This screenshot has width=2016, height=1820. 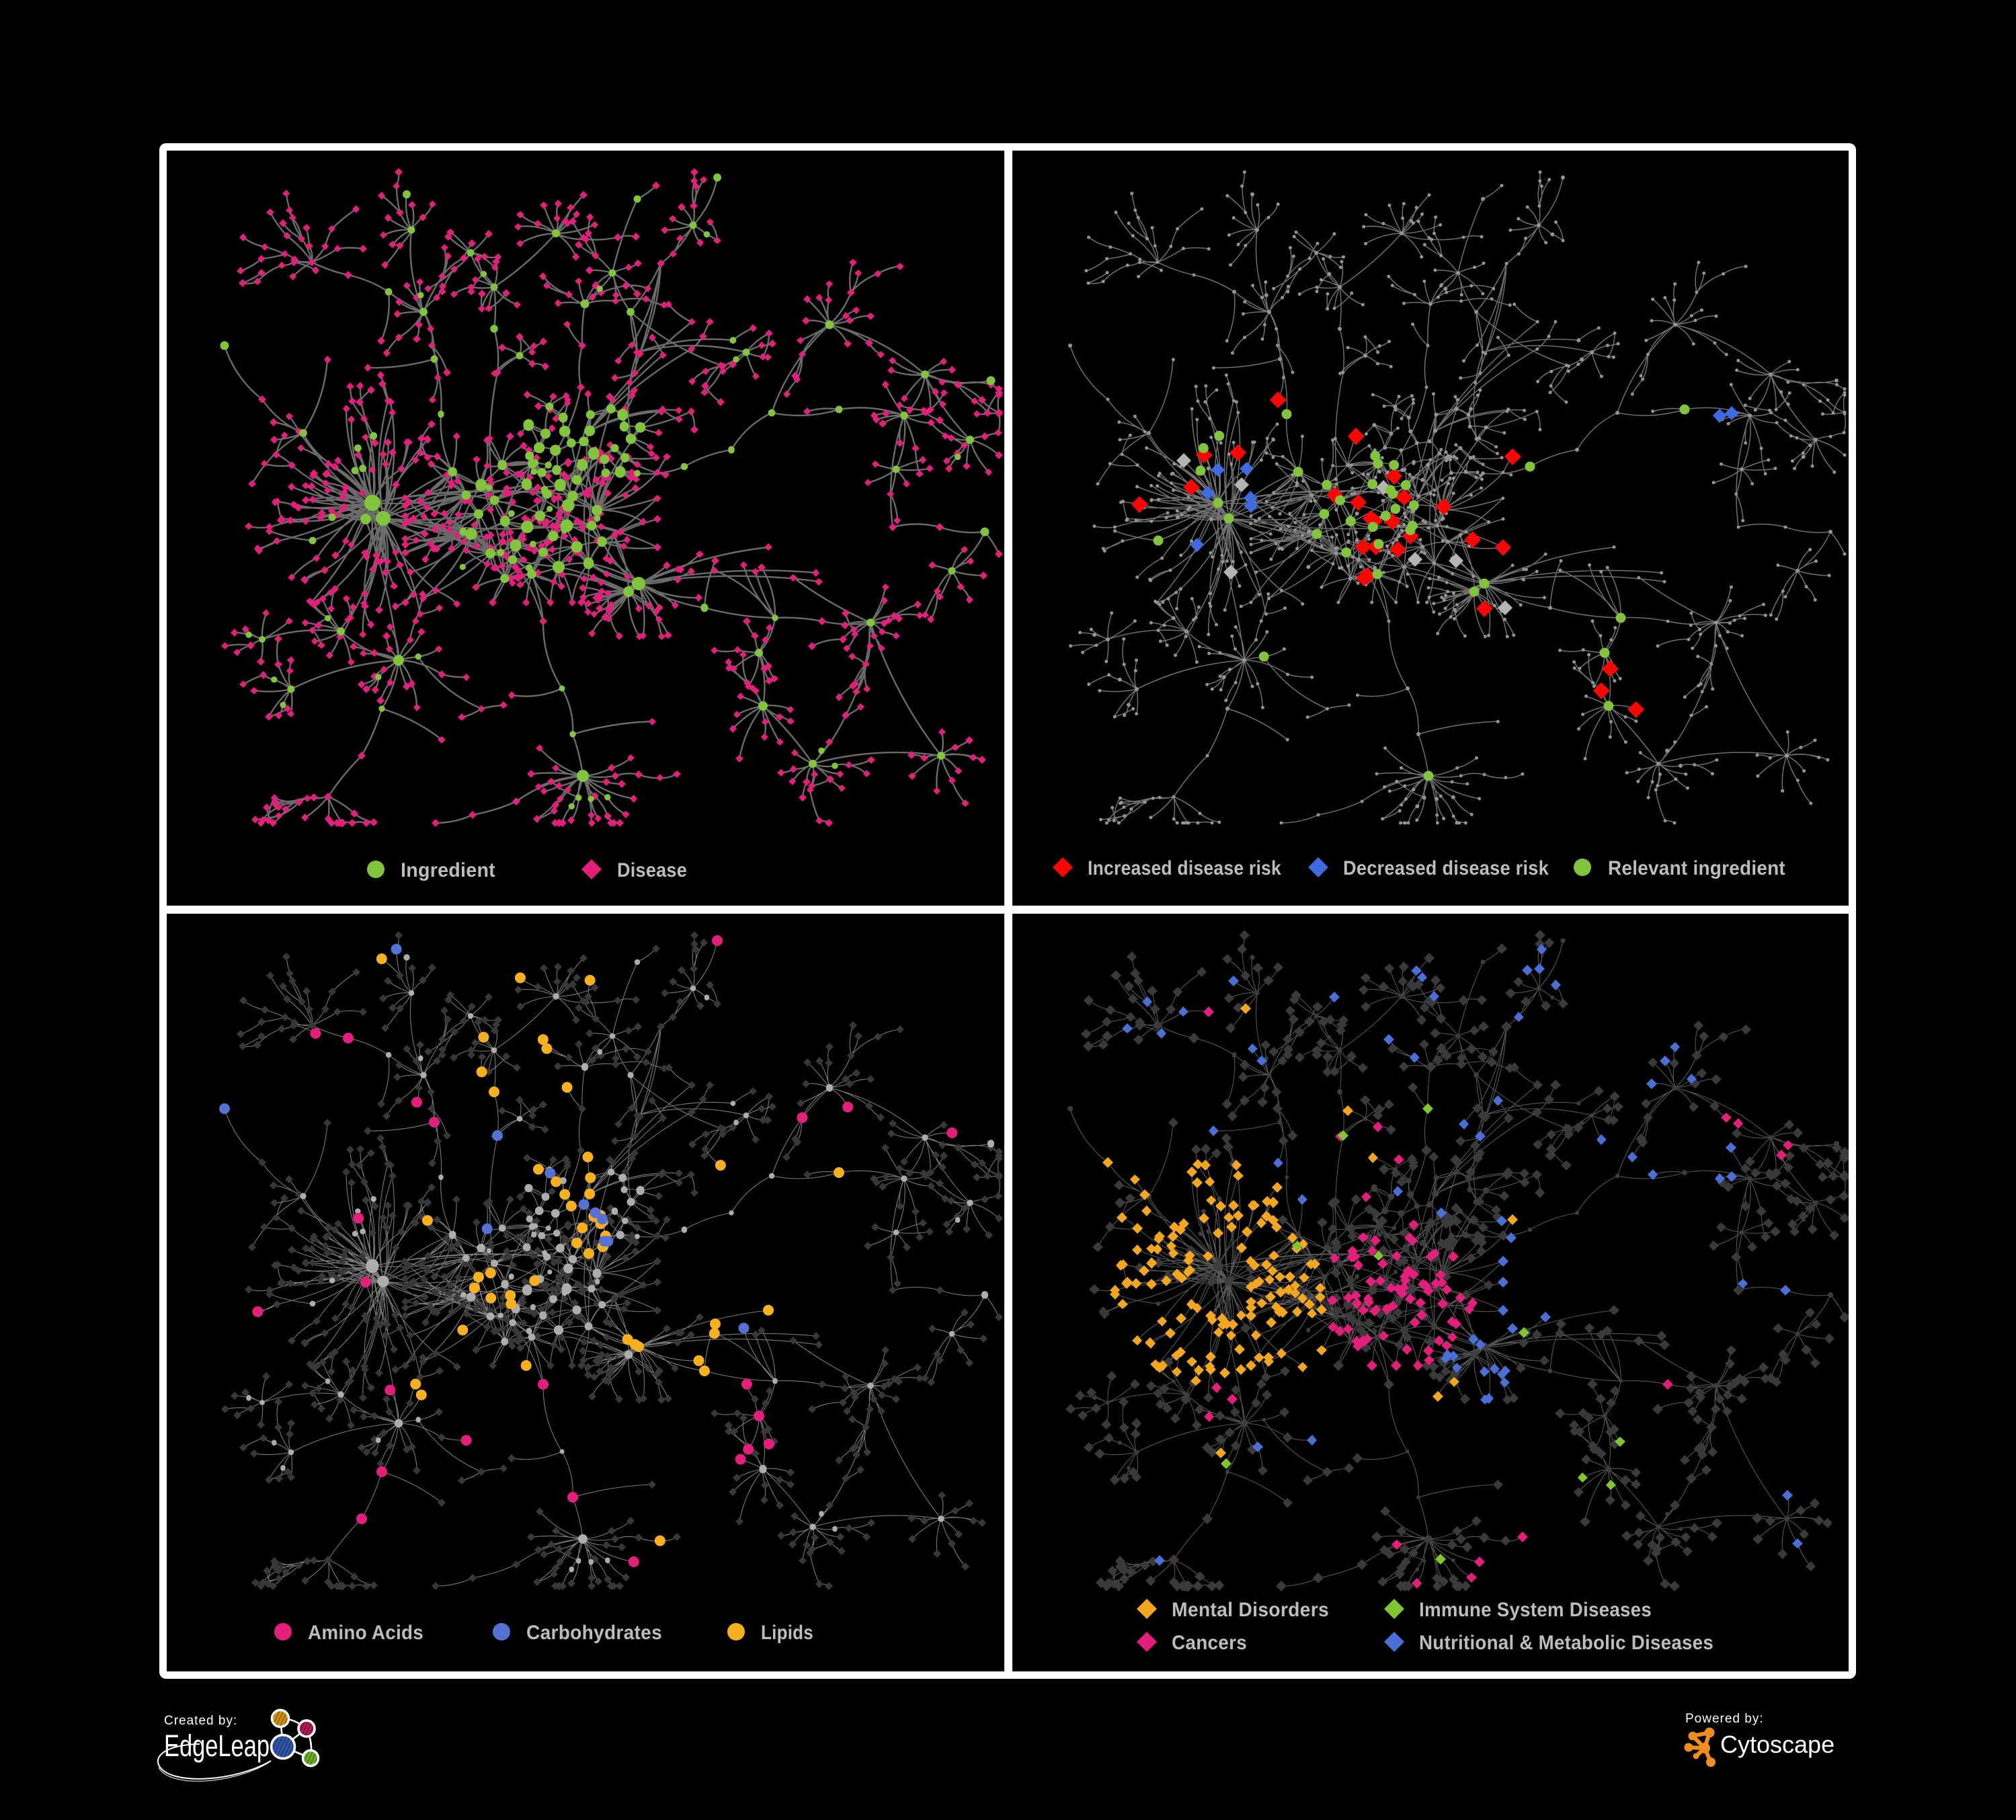 What do you see at coordinates (1777, 1744) in the screenshot?
I see `svg-text: Cytoscape` at bounding box center [1777, 1744].